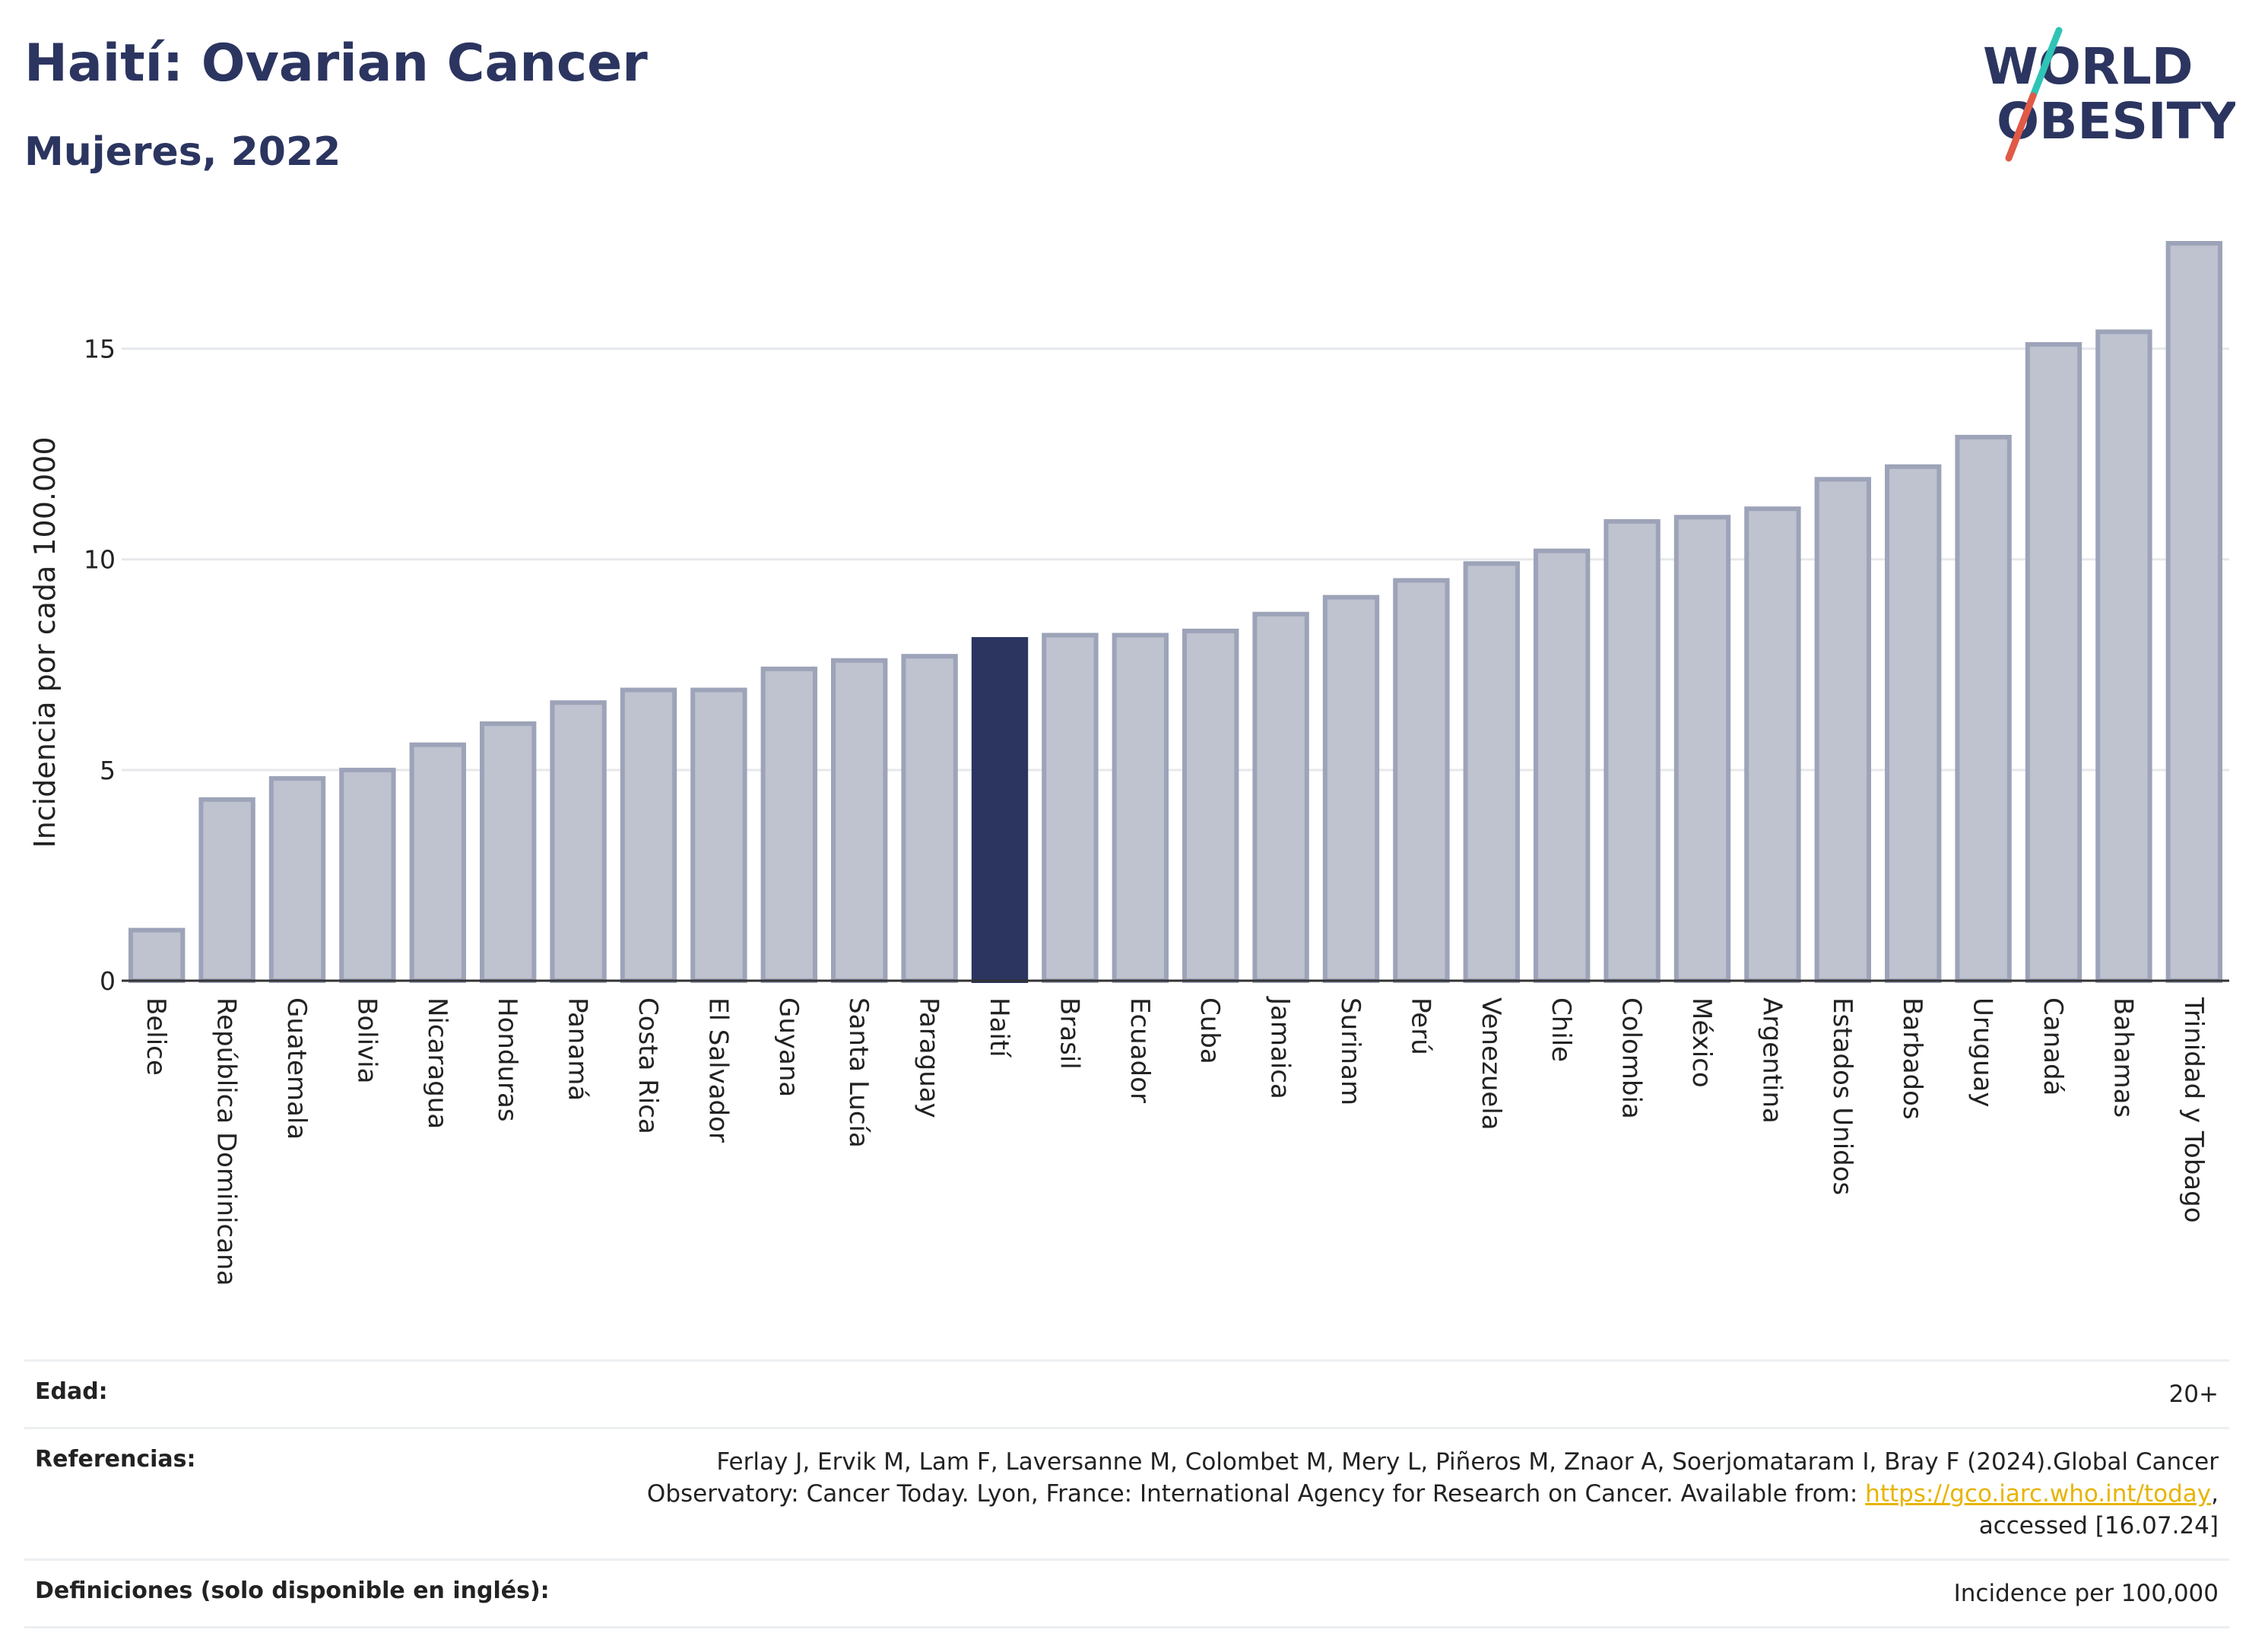  Describe the element at coordinates (2215, 1494) in the screenshot. I see `reference-comma: ,` at that location.